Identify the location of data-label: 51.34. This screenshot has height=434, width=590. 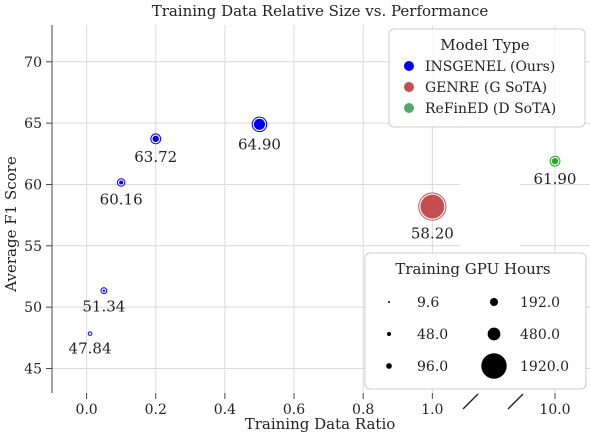
(103, 307).